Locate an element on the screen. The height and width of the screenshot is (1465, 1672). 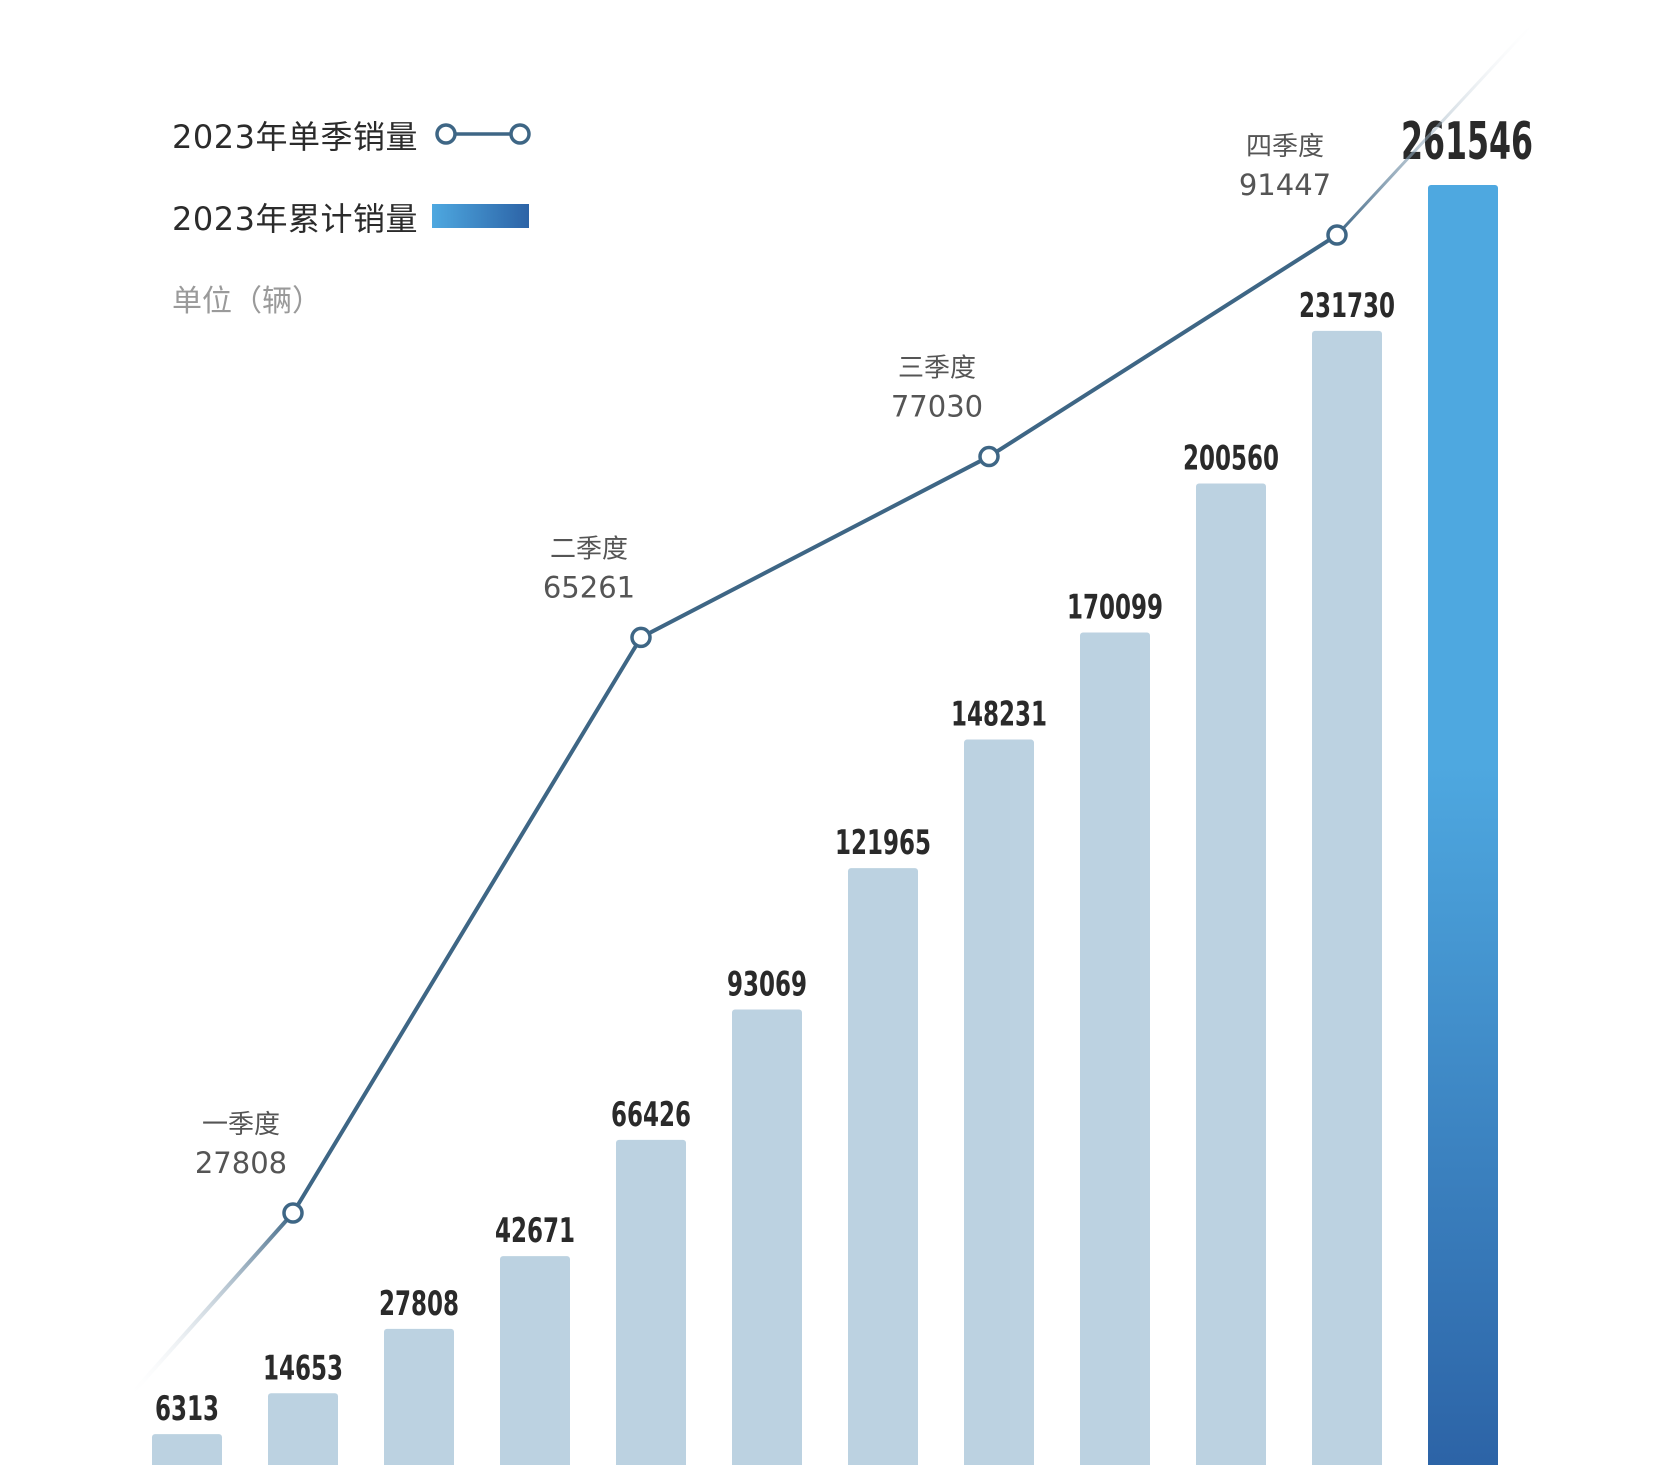
quarter-name-label: 四季度 is located at coordinates (1285, 147).